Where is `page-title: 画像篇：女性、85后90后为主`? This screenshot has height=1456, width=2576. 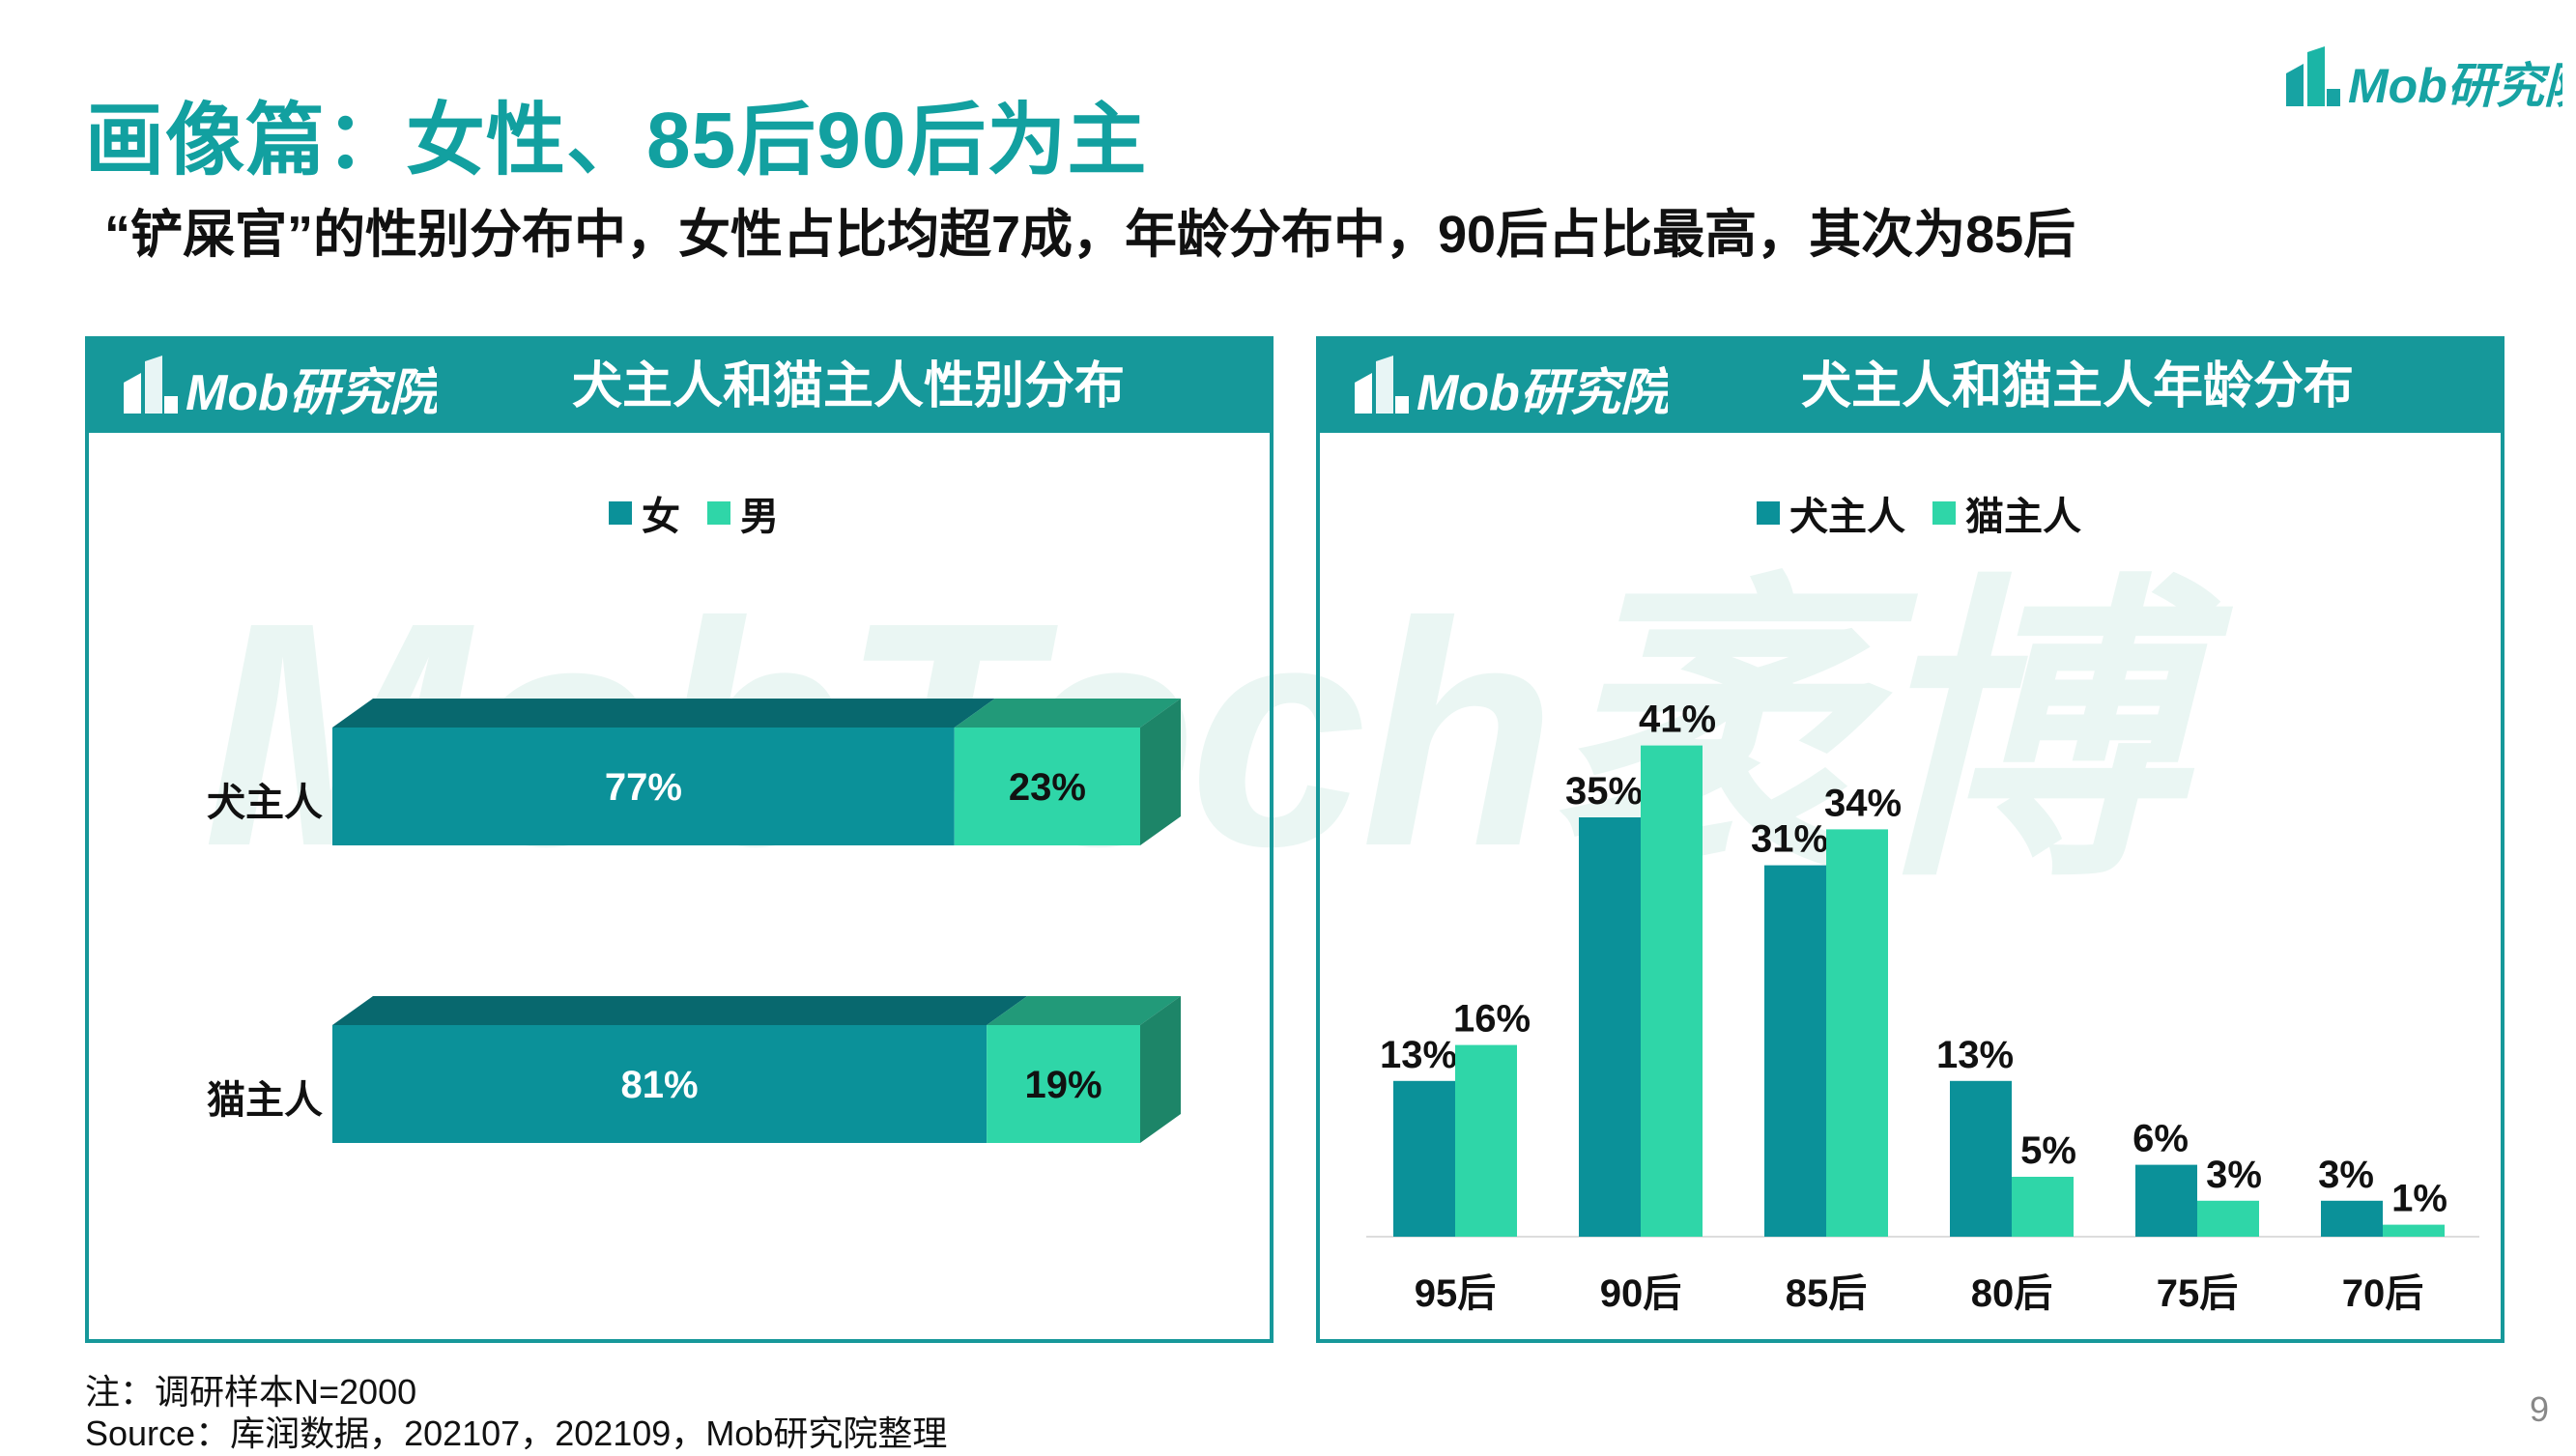 page-title: 画像篇：女性、85后90后为主 is located at coordinates (617, 141).